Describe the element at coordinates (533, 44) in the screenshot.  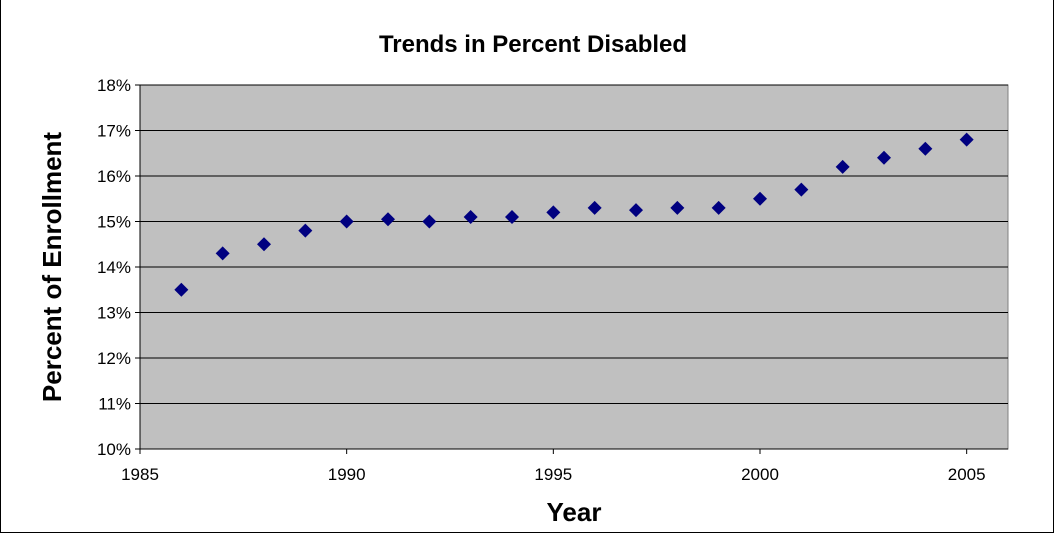
I see `chart-title: Trends in Percent Disabled` at that location.